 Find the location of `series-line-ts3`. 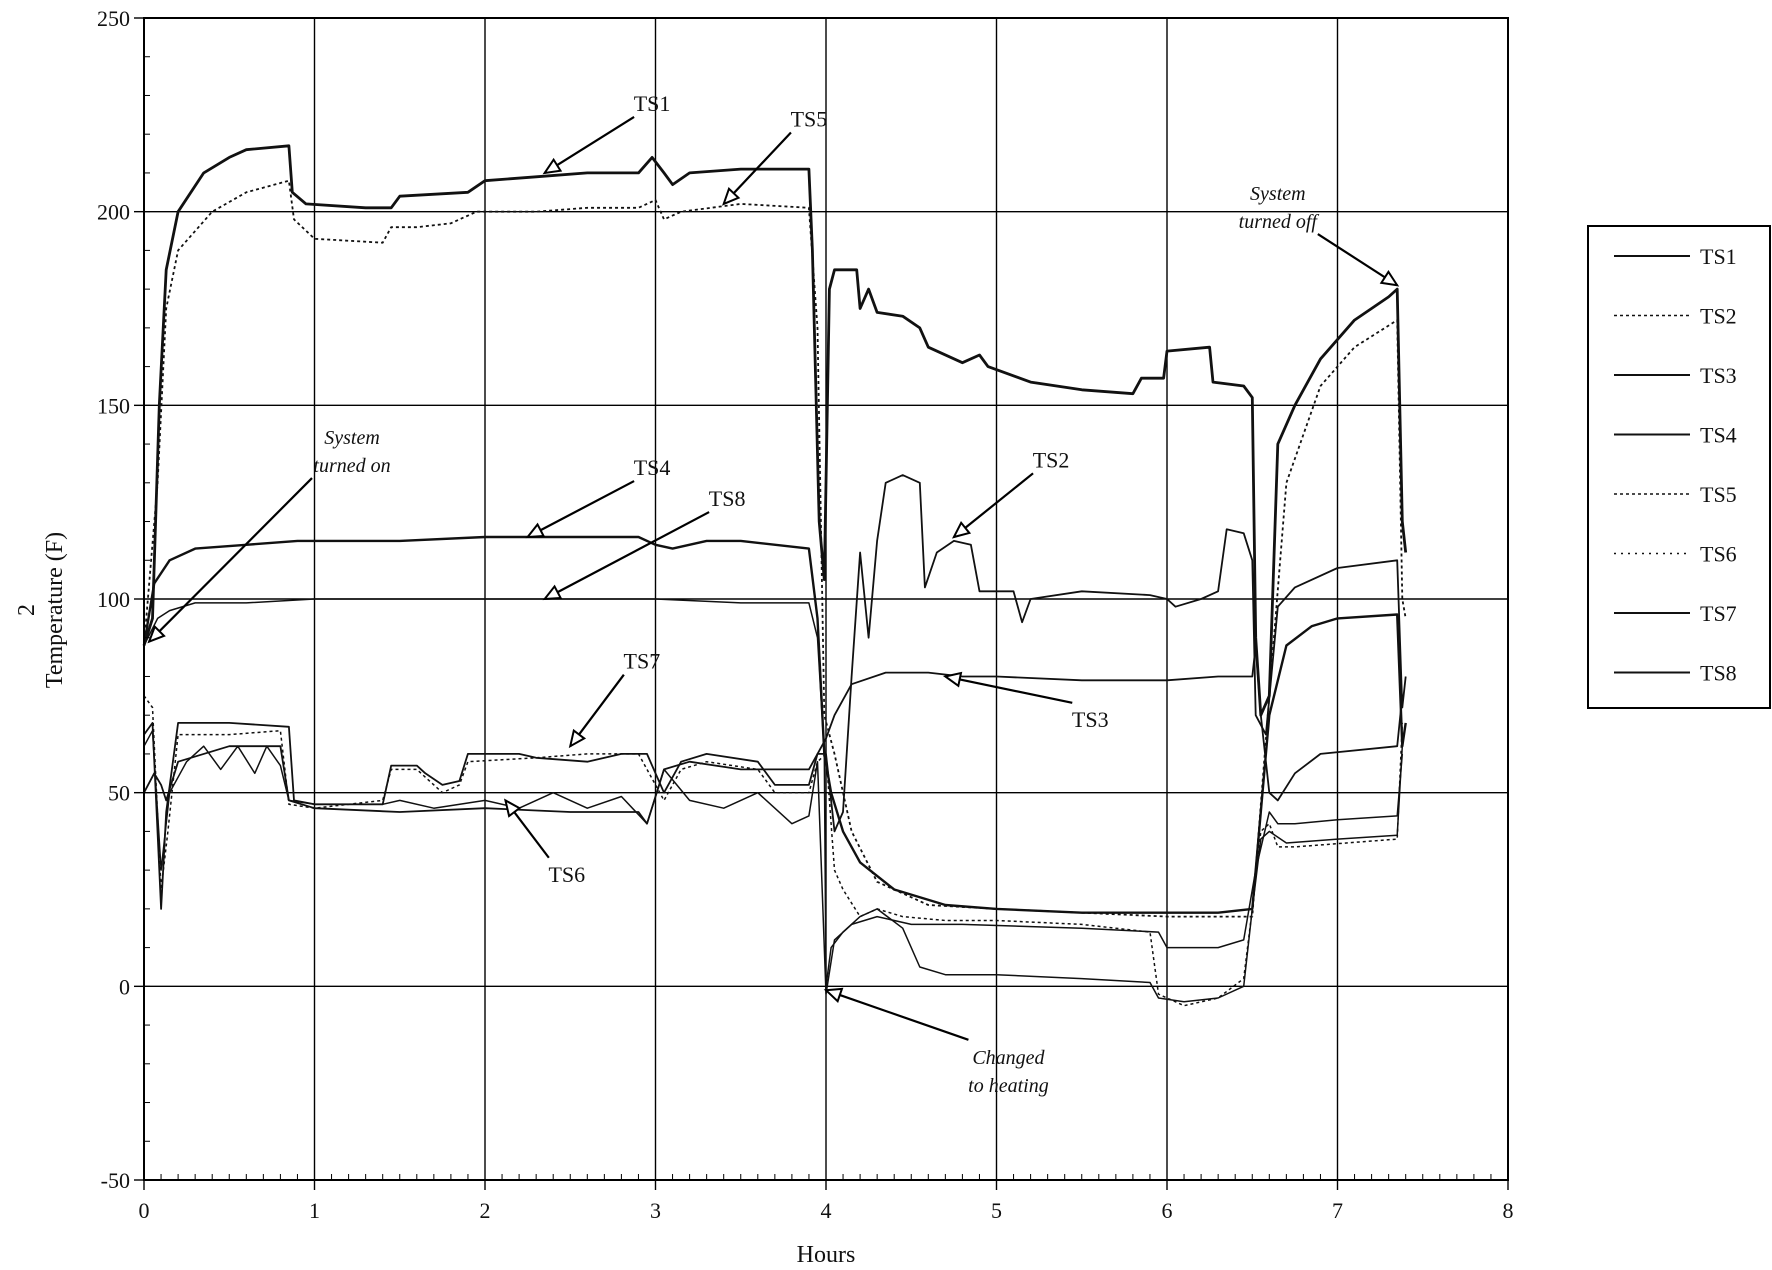

series-line-ts3 is located at coordinates (773, 734).